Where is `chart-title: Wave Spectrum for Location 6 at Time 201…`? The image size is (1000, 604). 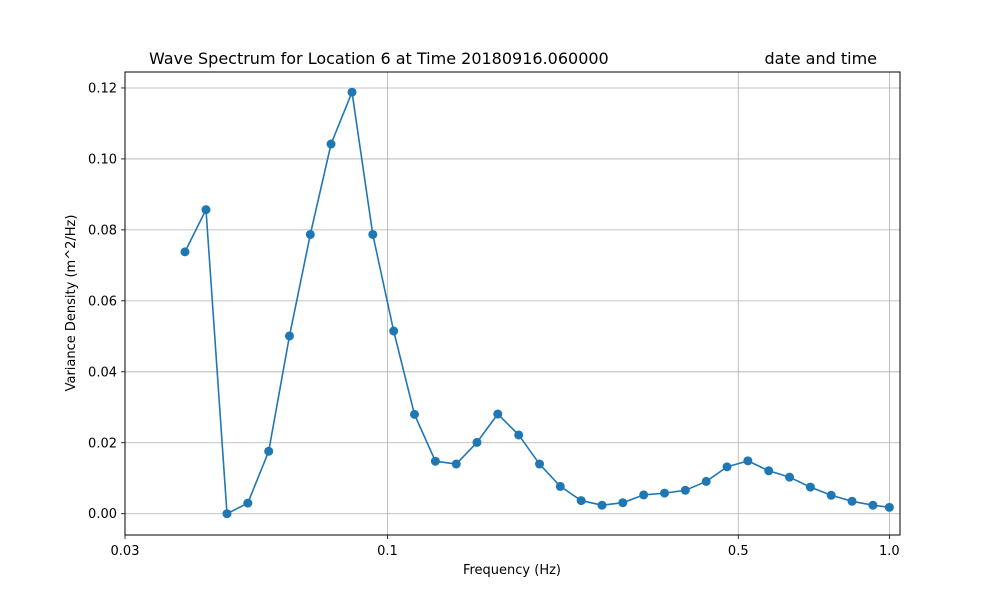
chart-title: Wave Spectrum for Location 6 at Time 201… is located at coordinates (379, 58).